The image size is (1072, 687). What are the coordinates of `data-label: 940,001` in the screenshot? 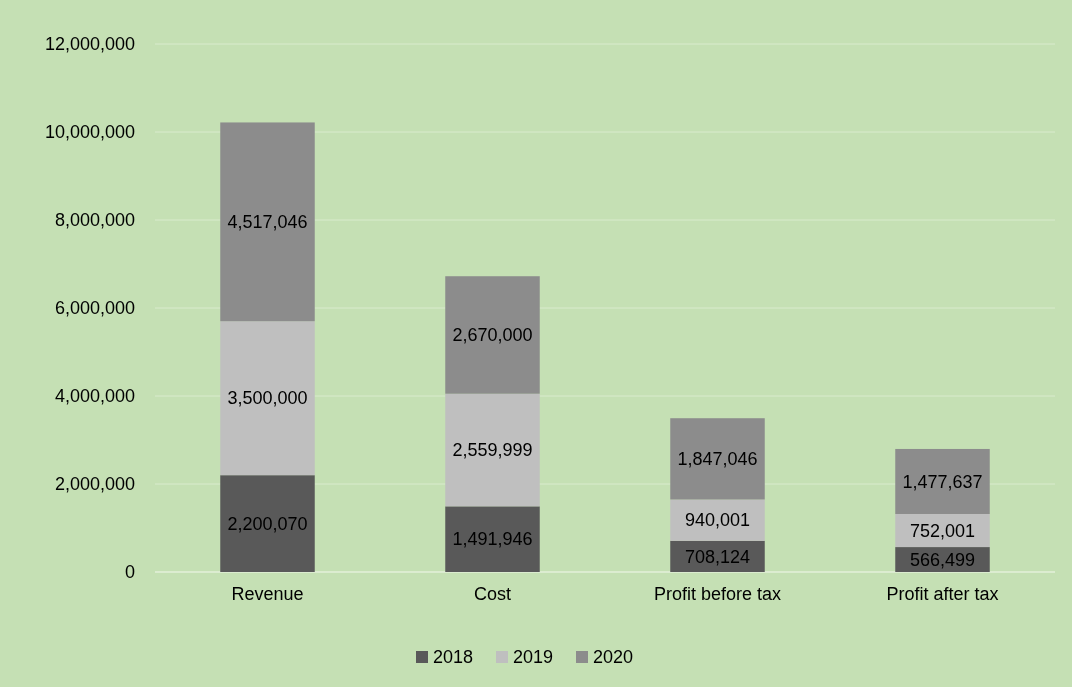 It's located at (717, 520).